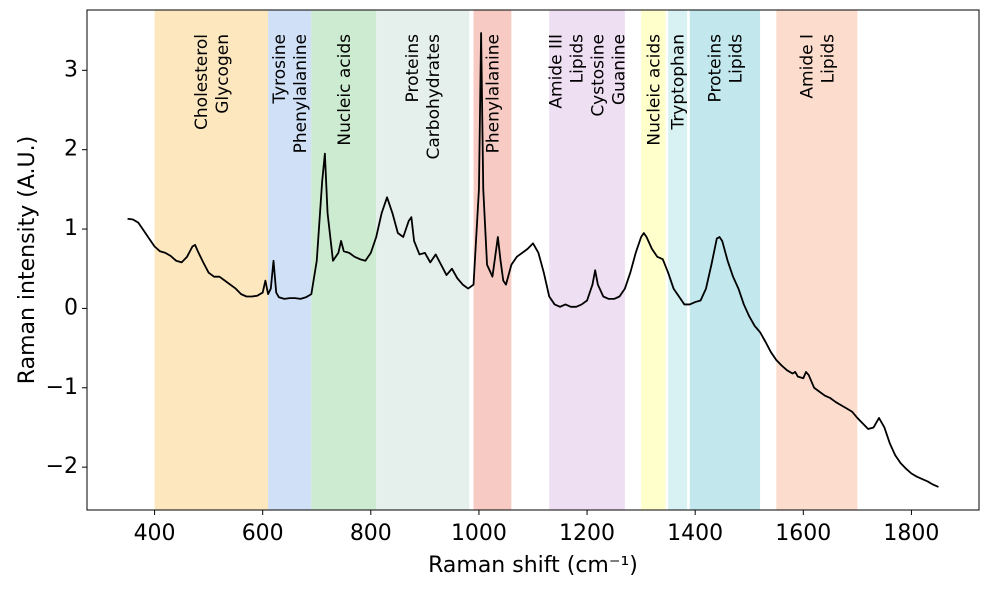 This screenshot has height=589, width=989. I want to click on y-tick-label: −1, so click(62, 387).